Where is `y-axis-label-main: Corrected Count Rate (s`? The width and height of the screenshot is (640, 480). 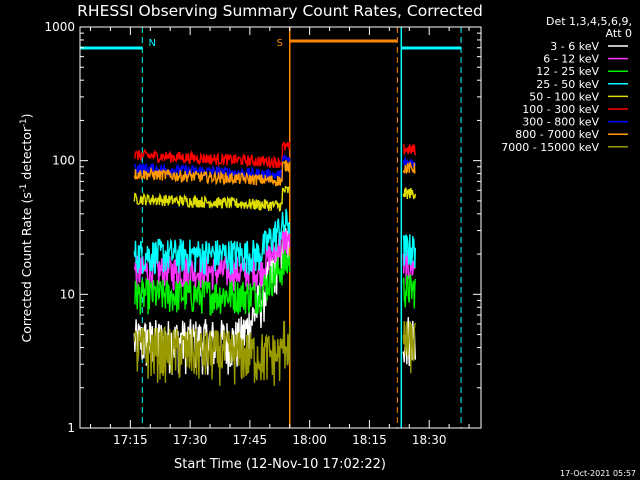 y-axis-label-main: Corrected Count Rate (s is located at coordinates (26, 267).